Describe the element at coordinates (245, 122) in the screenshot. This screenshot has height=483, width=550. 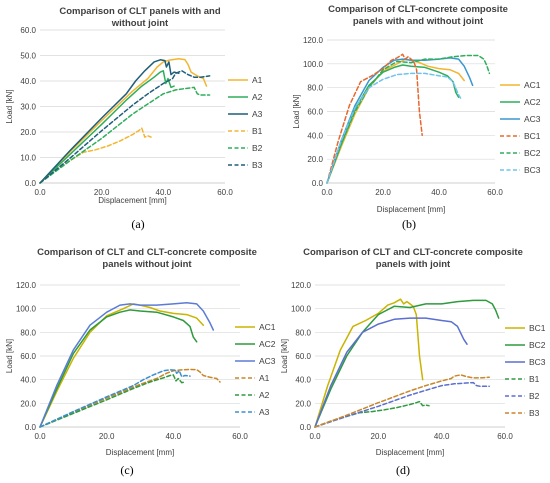
I see `chart-legend: A1 A2 A3 B1 B2 B3` at that location.